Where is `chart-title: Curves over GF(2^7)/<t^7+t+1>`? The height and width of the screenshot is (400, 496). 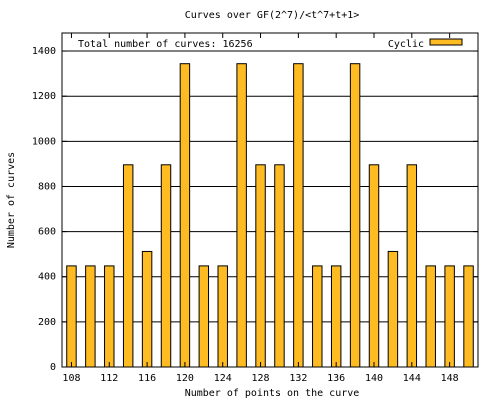 chart-title: Curves over GF(2^7)/<t^7+t+1> is located at coordinates (272, 15).